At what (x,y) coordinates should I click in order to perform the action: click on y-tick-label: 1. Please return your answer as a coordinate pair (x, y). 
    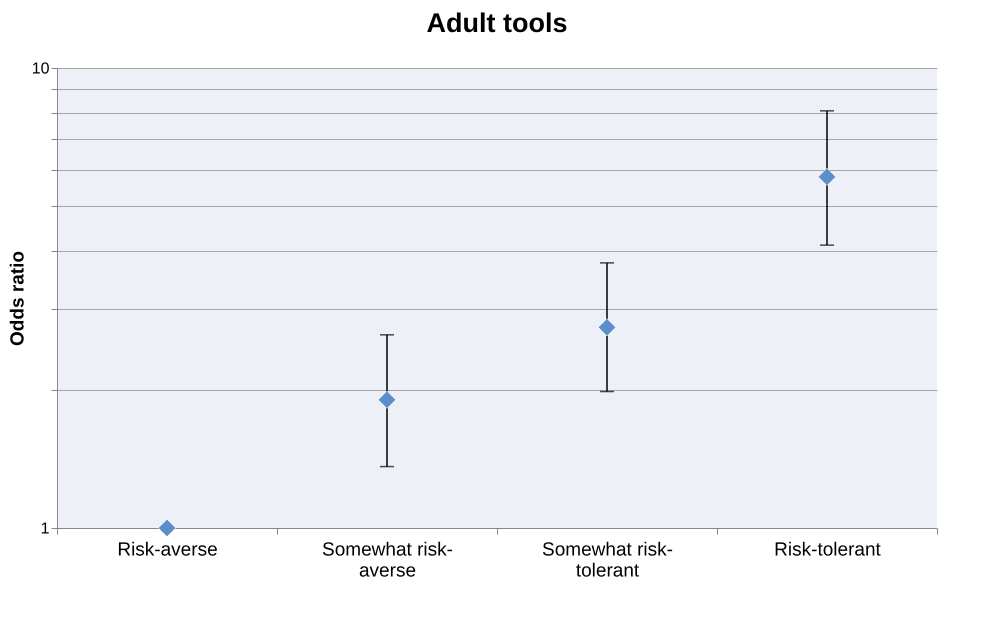
    Looking at the image, I should click on (45, 529).